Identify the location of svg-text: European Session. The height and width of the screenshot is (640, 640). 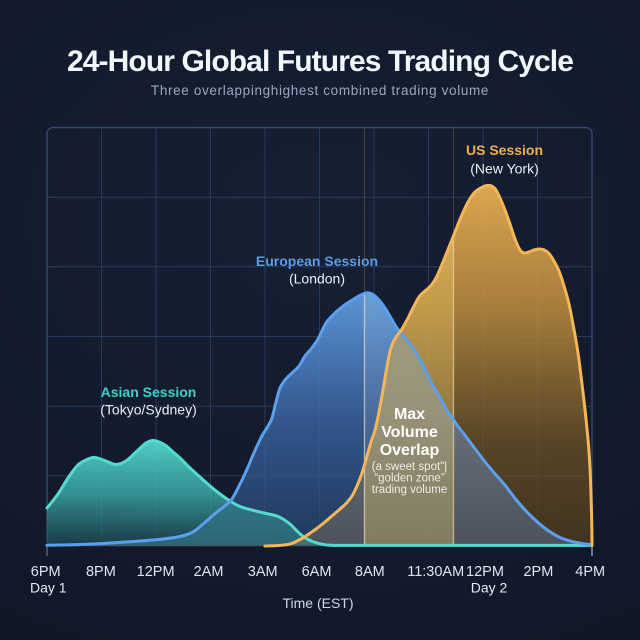
(317, 261).